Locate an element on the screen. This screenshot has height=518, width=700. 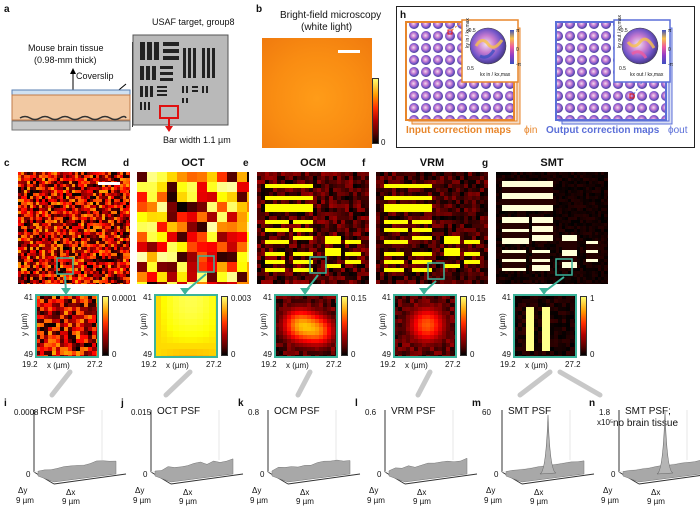
colorbar-f is located at coordinates (463, 326).